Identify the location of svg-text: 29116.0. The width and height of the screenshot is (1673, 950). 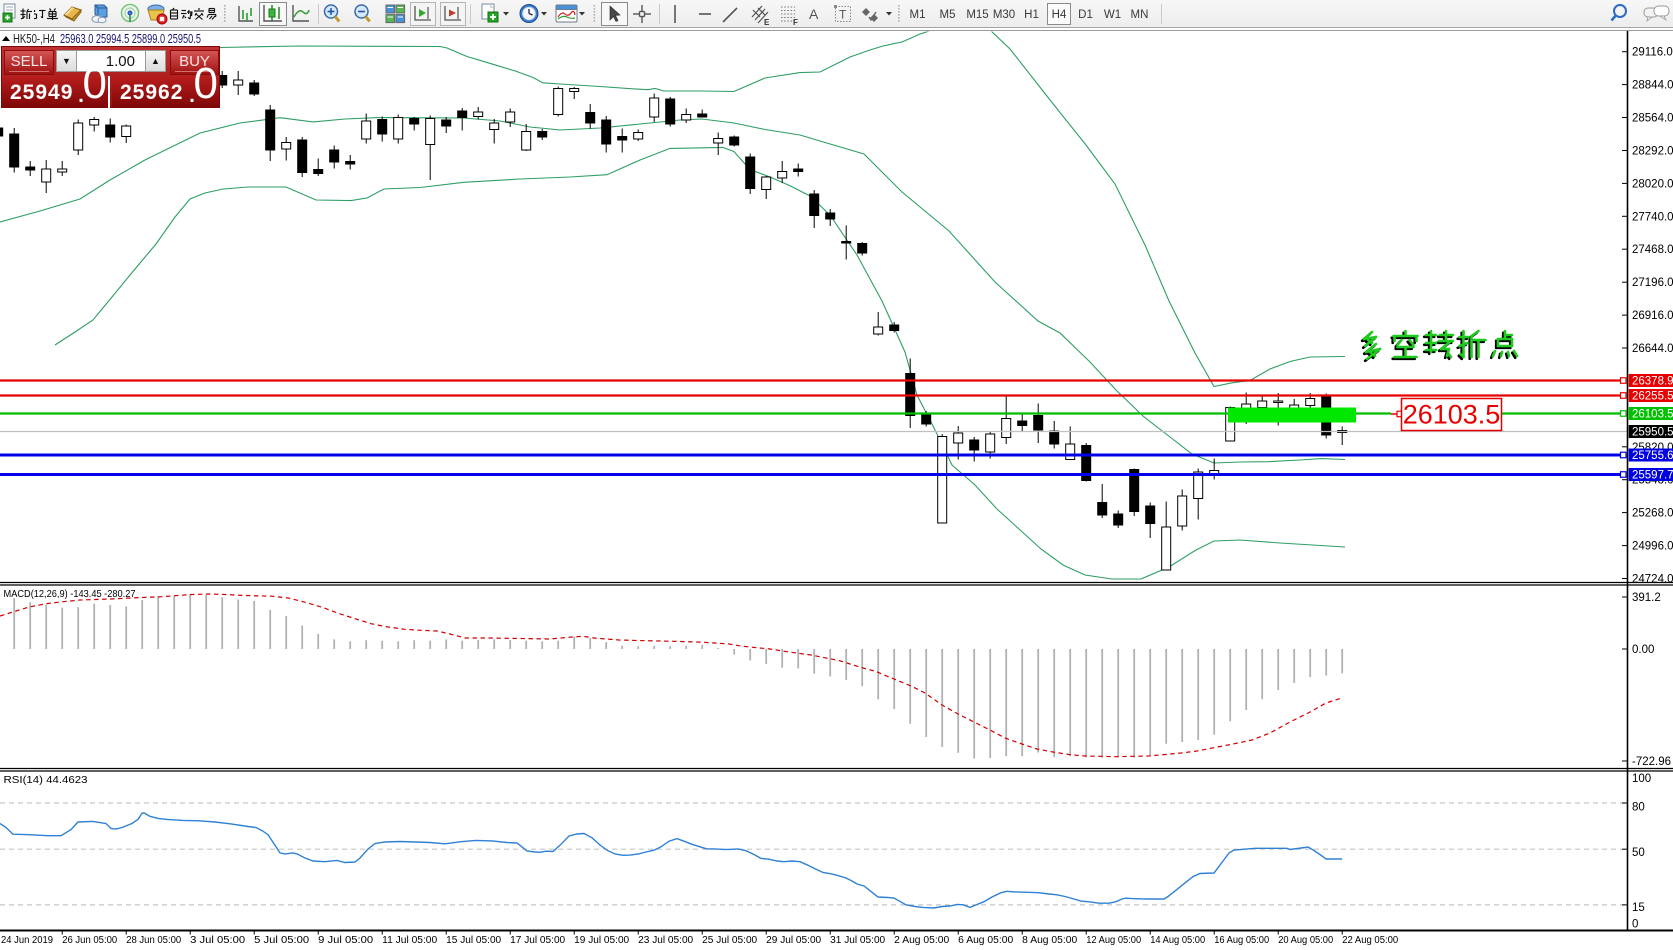
(1652, 53).